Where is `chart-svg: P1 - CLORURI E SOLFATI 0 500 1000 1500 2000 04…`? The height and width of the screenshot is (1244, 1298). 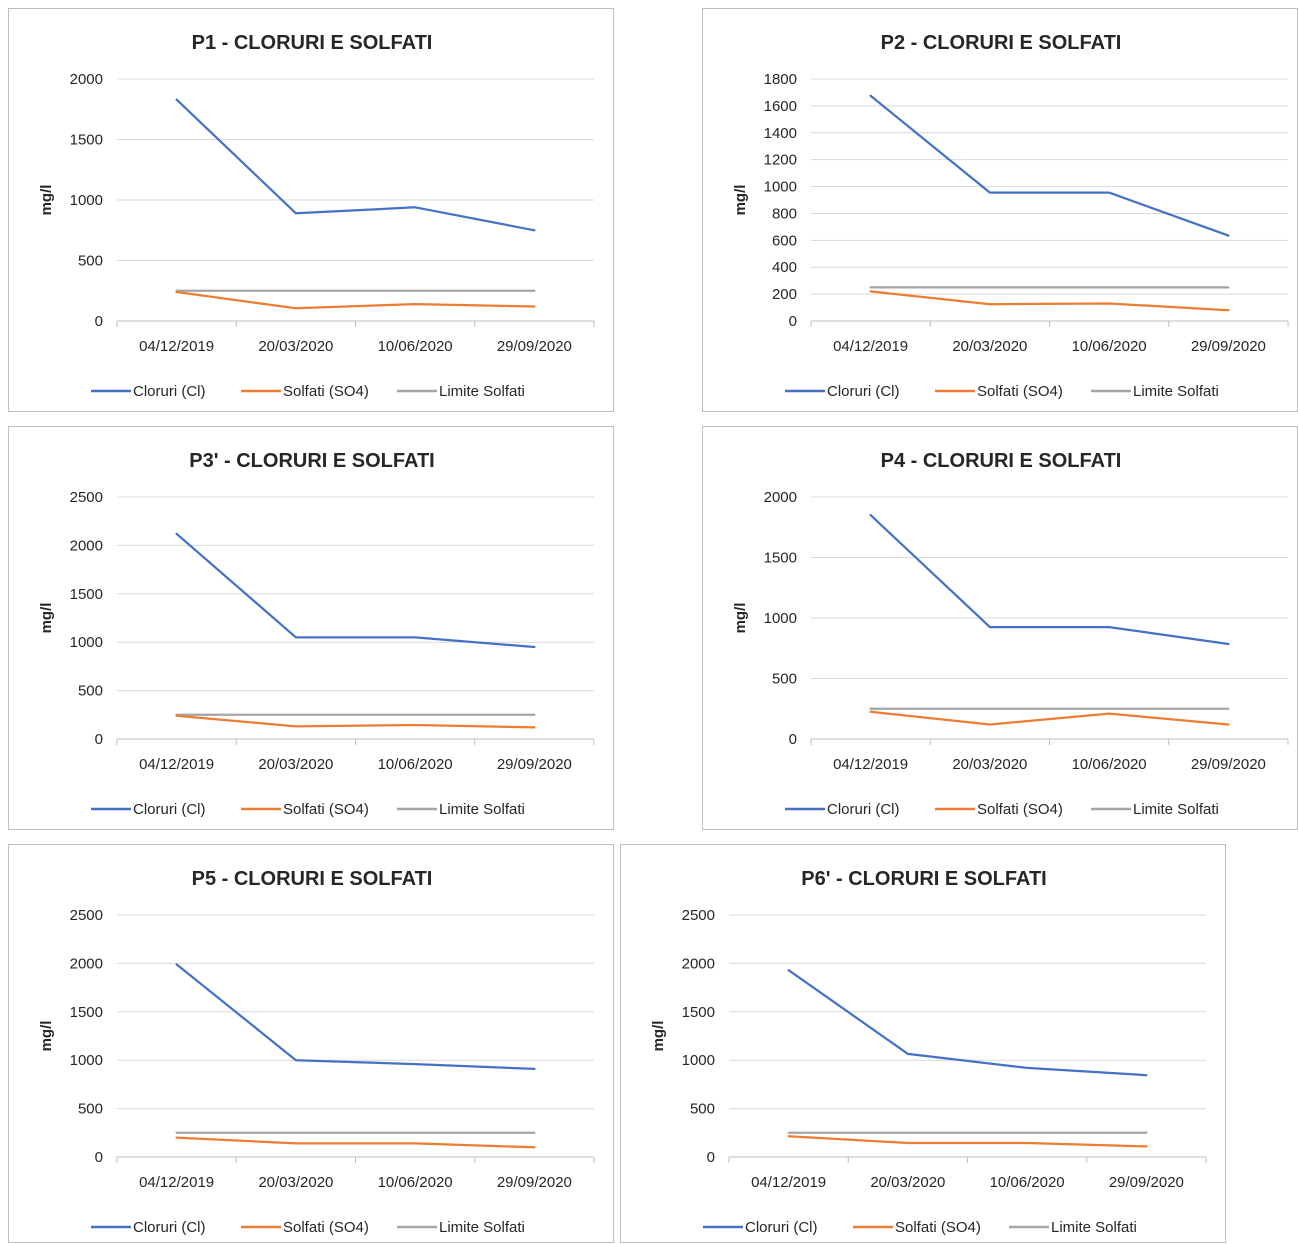 chart-svg: P1 - CLORURI E SOLFATI 0 500 1000 1500 2000 04… is located at coordinates (316, 216).